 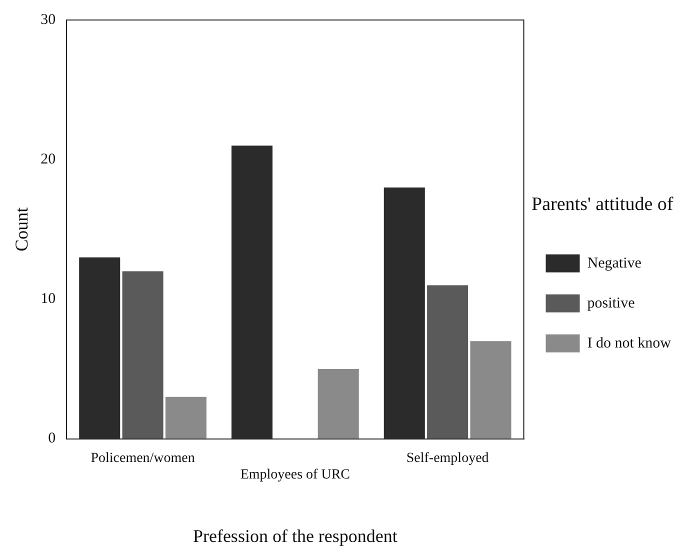 What do you see at coordinates (614, 263) in the screenshot?
I see `legend-label: Negative` at bounding box center [614, 263].